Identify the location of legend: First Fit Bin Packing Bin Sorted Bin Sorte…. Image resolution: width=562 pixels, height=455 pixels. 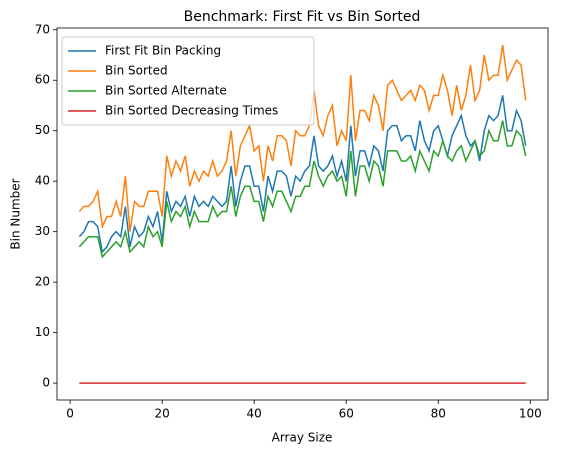
(188, 81).